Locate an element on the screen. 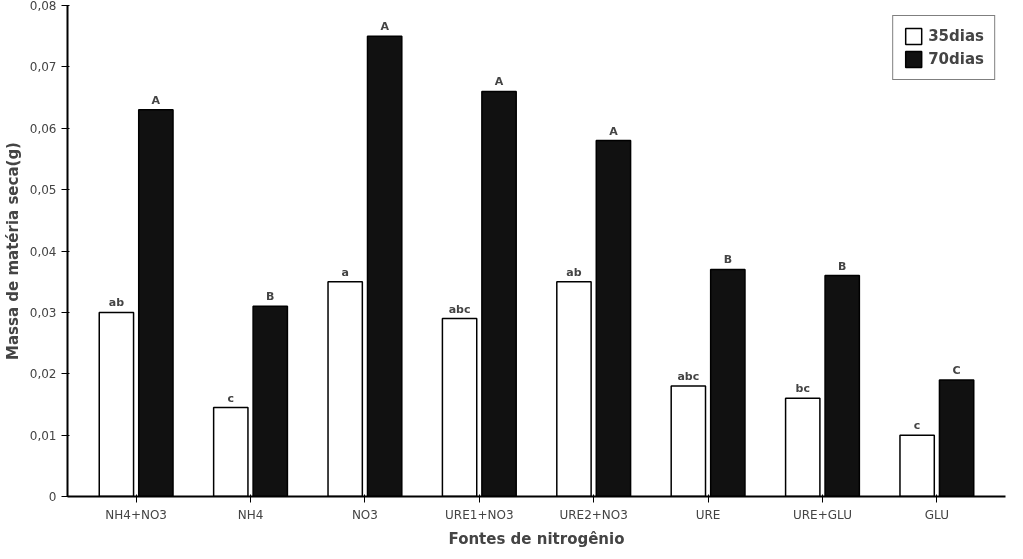 This screenshot has height=559, width=1023. x-tick-label: NH4+NO3 is located at coordinates (136, 514).